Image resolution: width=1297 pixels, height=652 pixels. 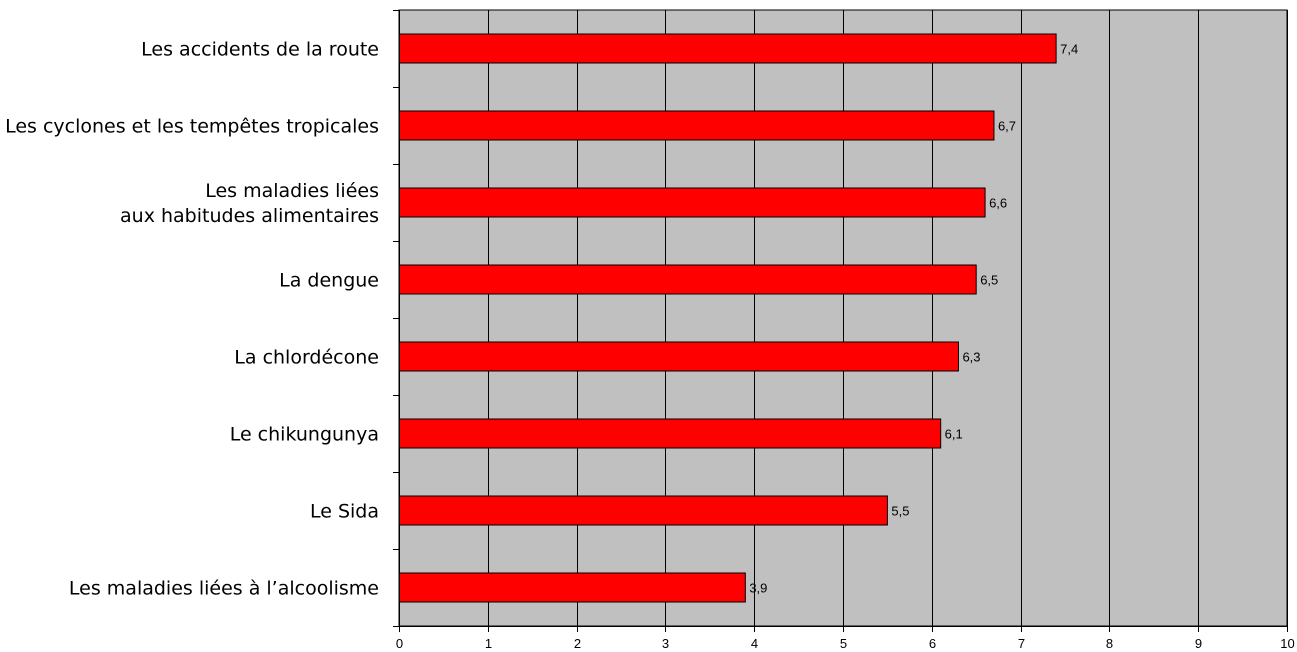 What do you see at coordinates (998, 203) in the screenshot?
I see `bar-value-label: 6,6` at bounding box center [998, 203].